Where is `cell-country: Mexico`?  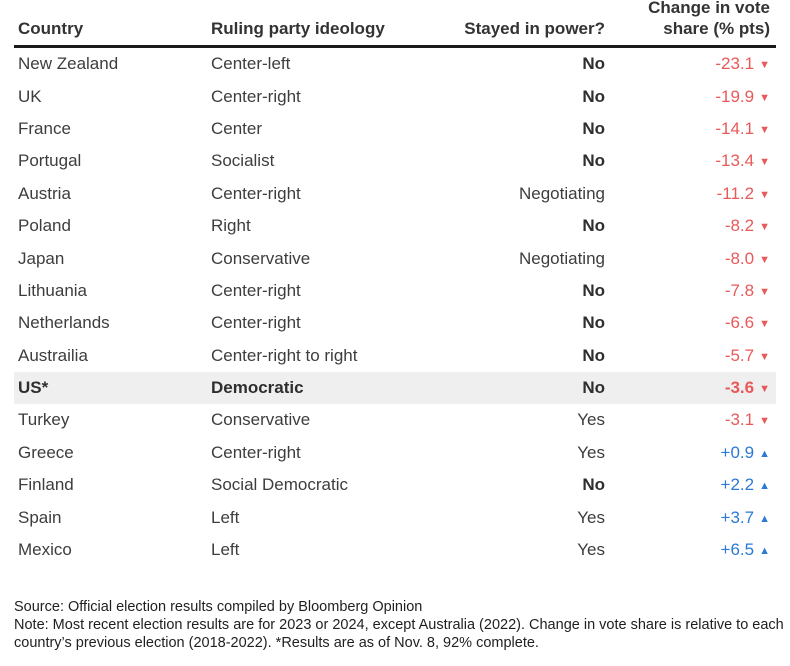 cell-country: Mexico is located at coordinates (45, 550).